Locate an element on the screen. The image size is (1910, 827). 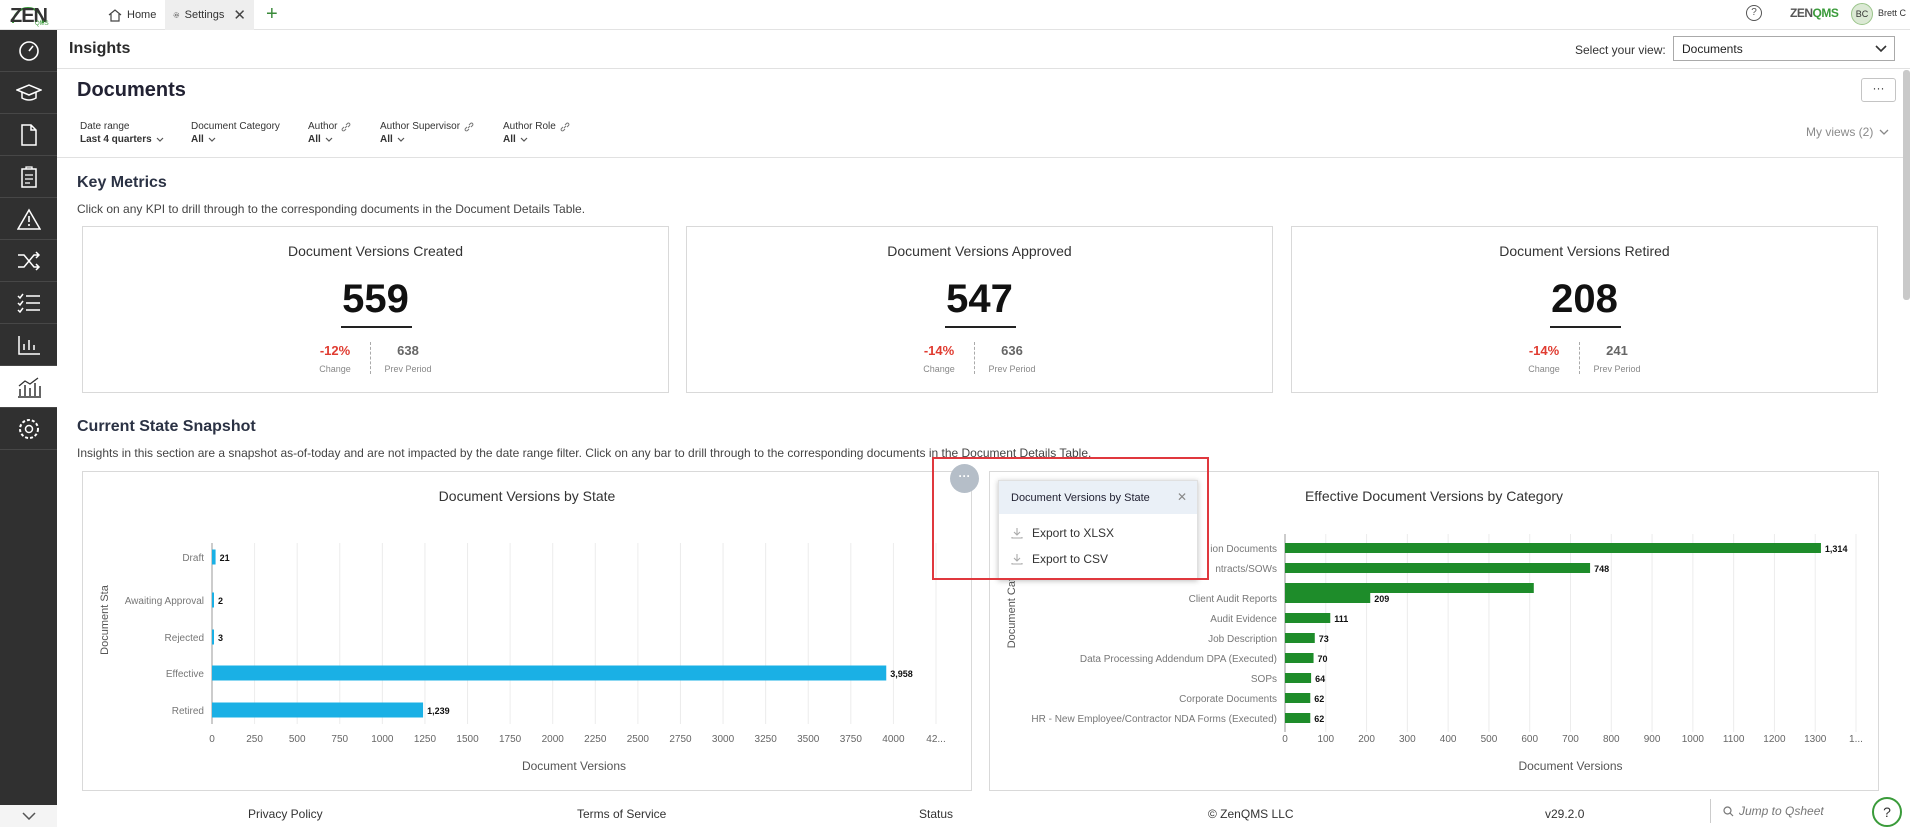
divider is located at coordinates (983, 68).